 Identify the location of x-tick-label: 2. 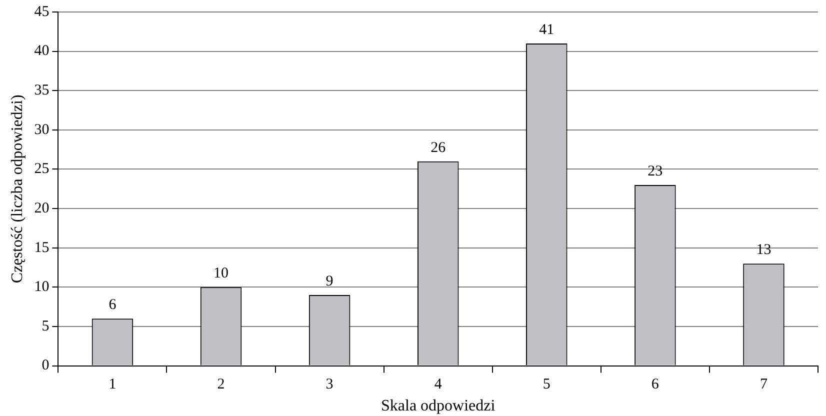
(221, 384).